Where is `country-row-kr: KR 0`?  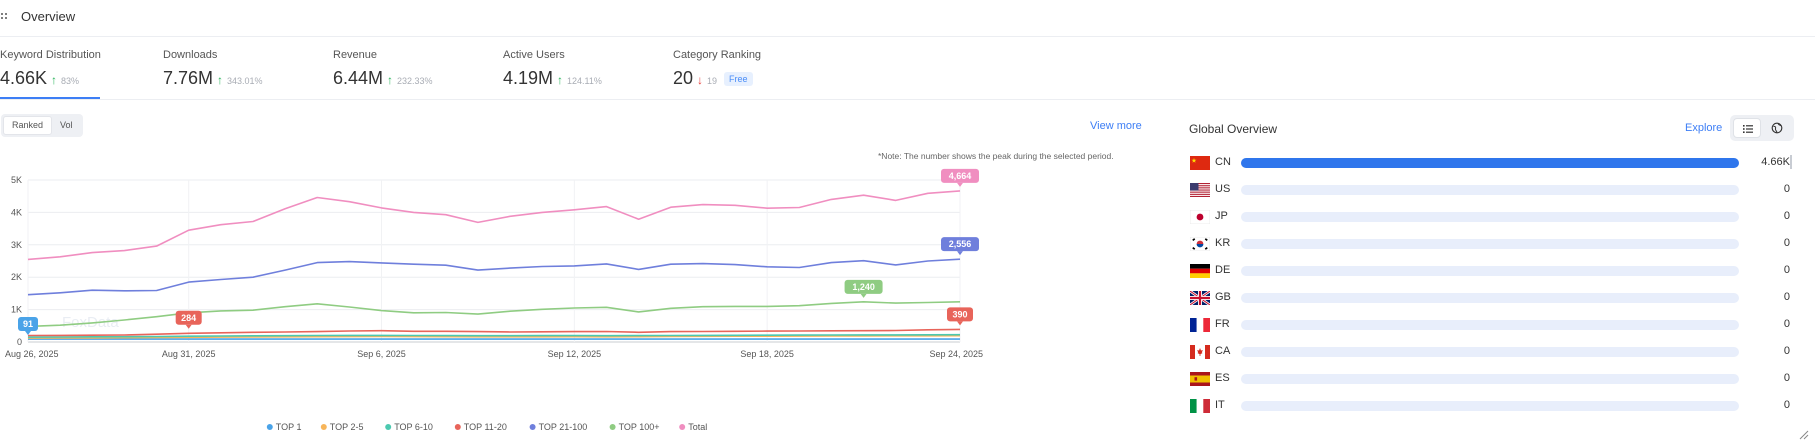
country-row-kr: KR 0 is located at coordinates (1495, 244).